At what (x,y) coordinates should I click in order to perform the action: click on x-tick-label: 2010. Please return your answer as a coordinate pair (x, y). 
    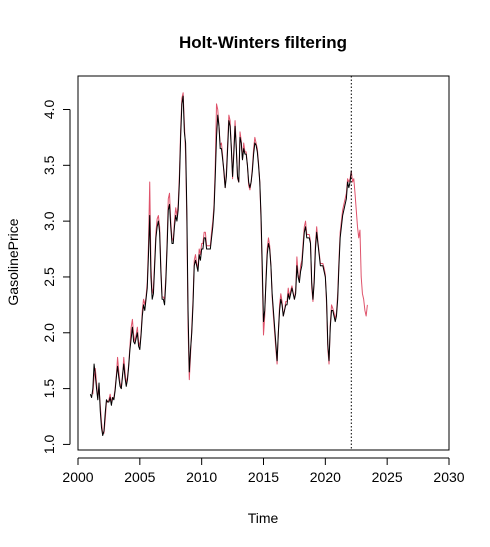
    Looking at the image, I should click on (201, 477).